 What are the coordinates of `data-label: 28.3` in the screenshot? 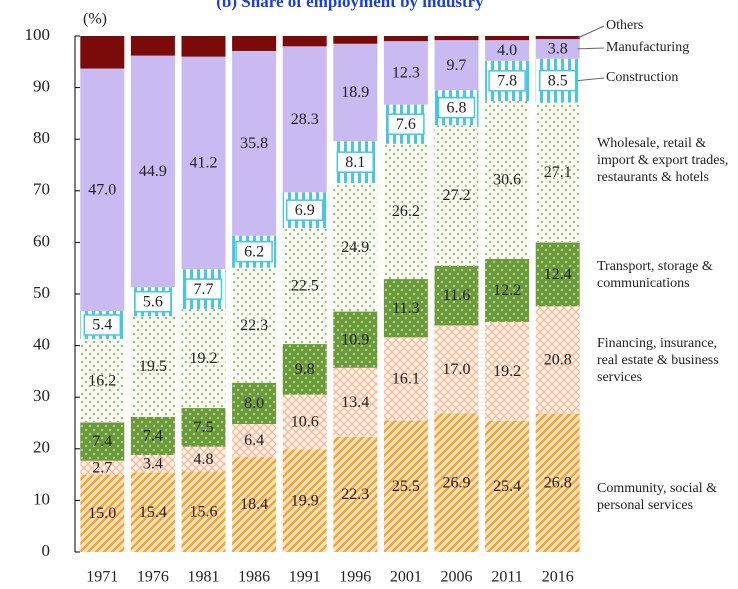 It's located at (305, 119).